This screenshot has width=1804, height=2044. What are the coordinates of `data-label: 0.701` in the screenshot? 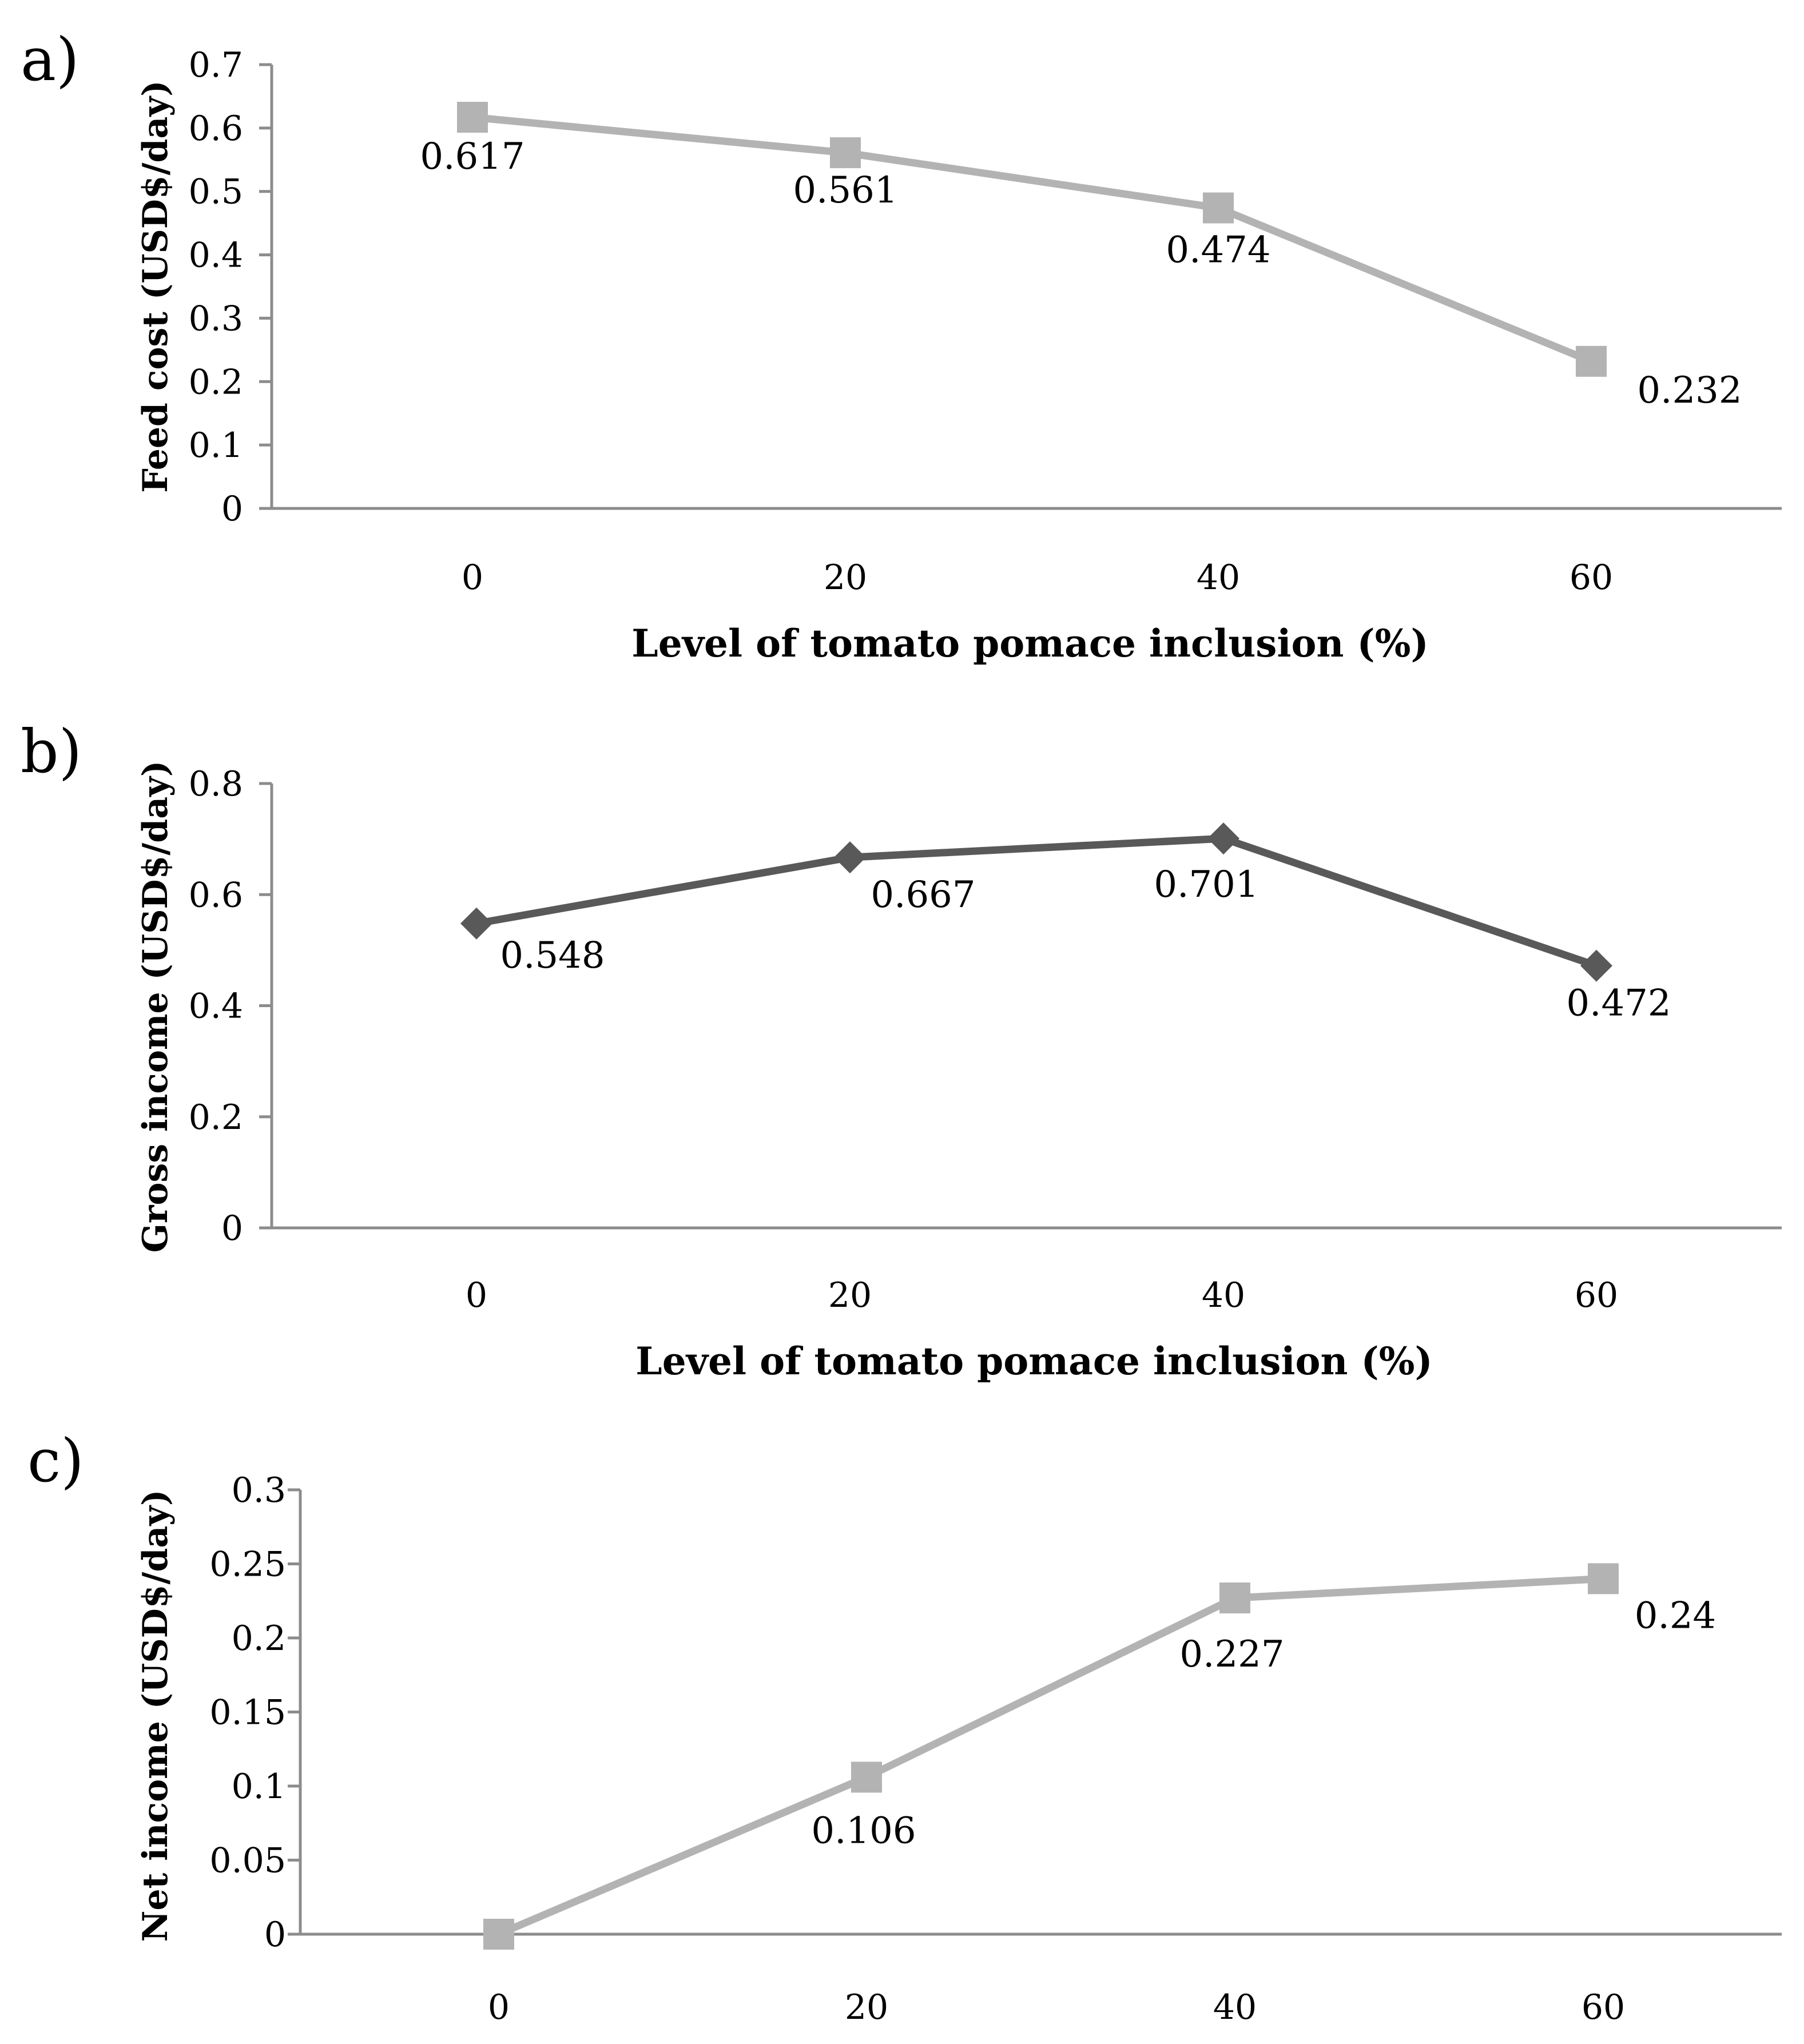 It's located at (1206, 885).